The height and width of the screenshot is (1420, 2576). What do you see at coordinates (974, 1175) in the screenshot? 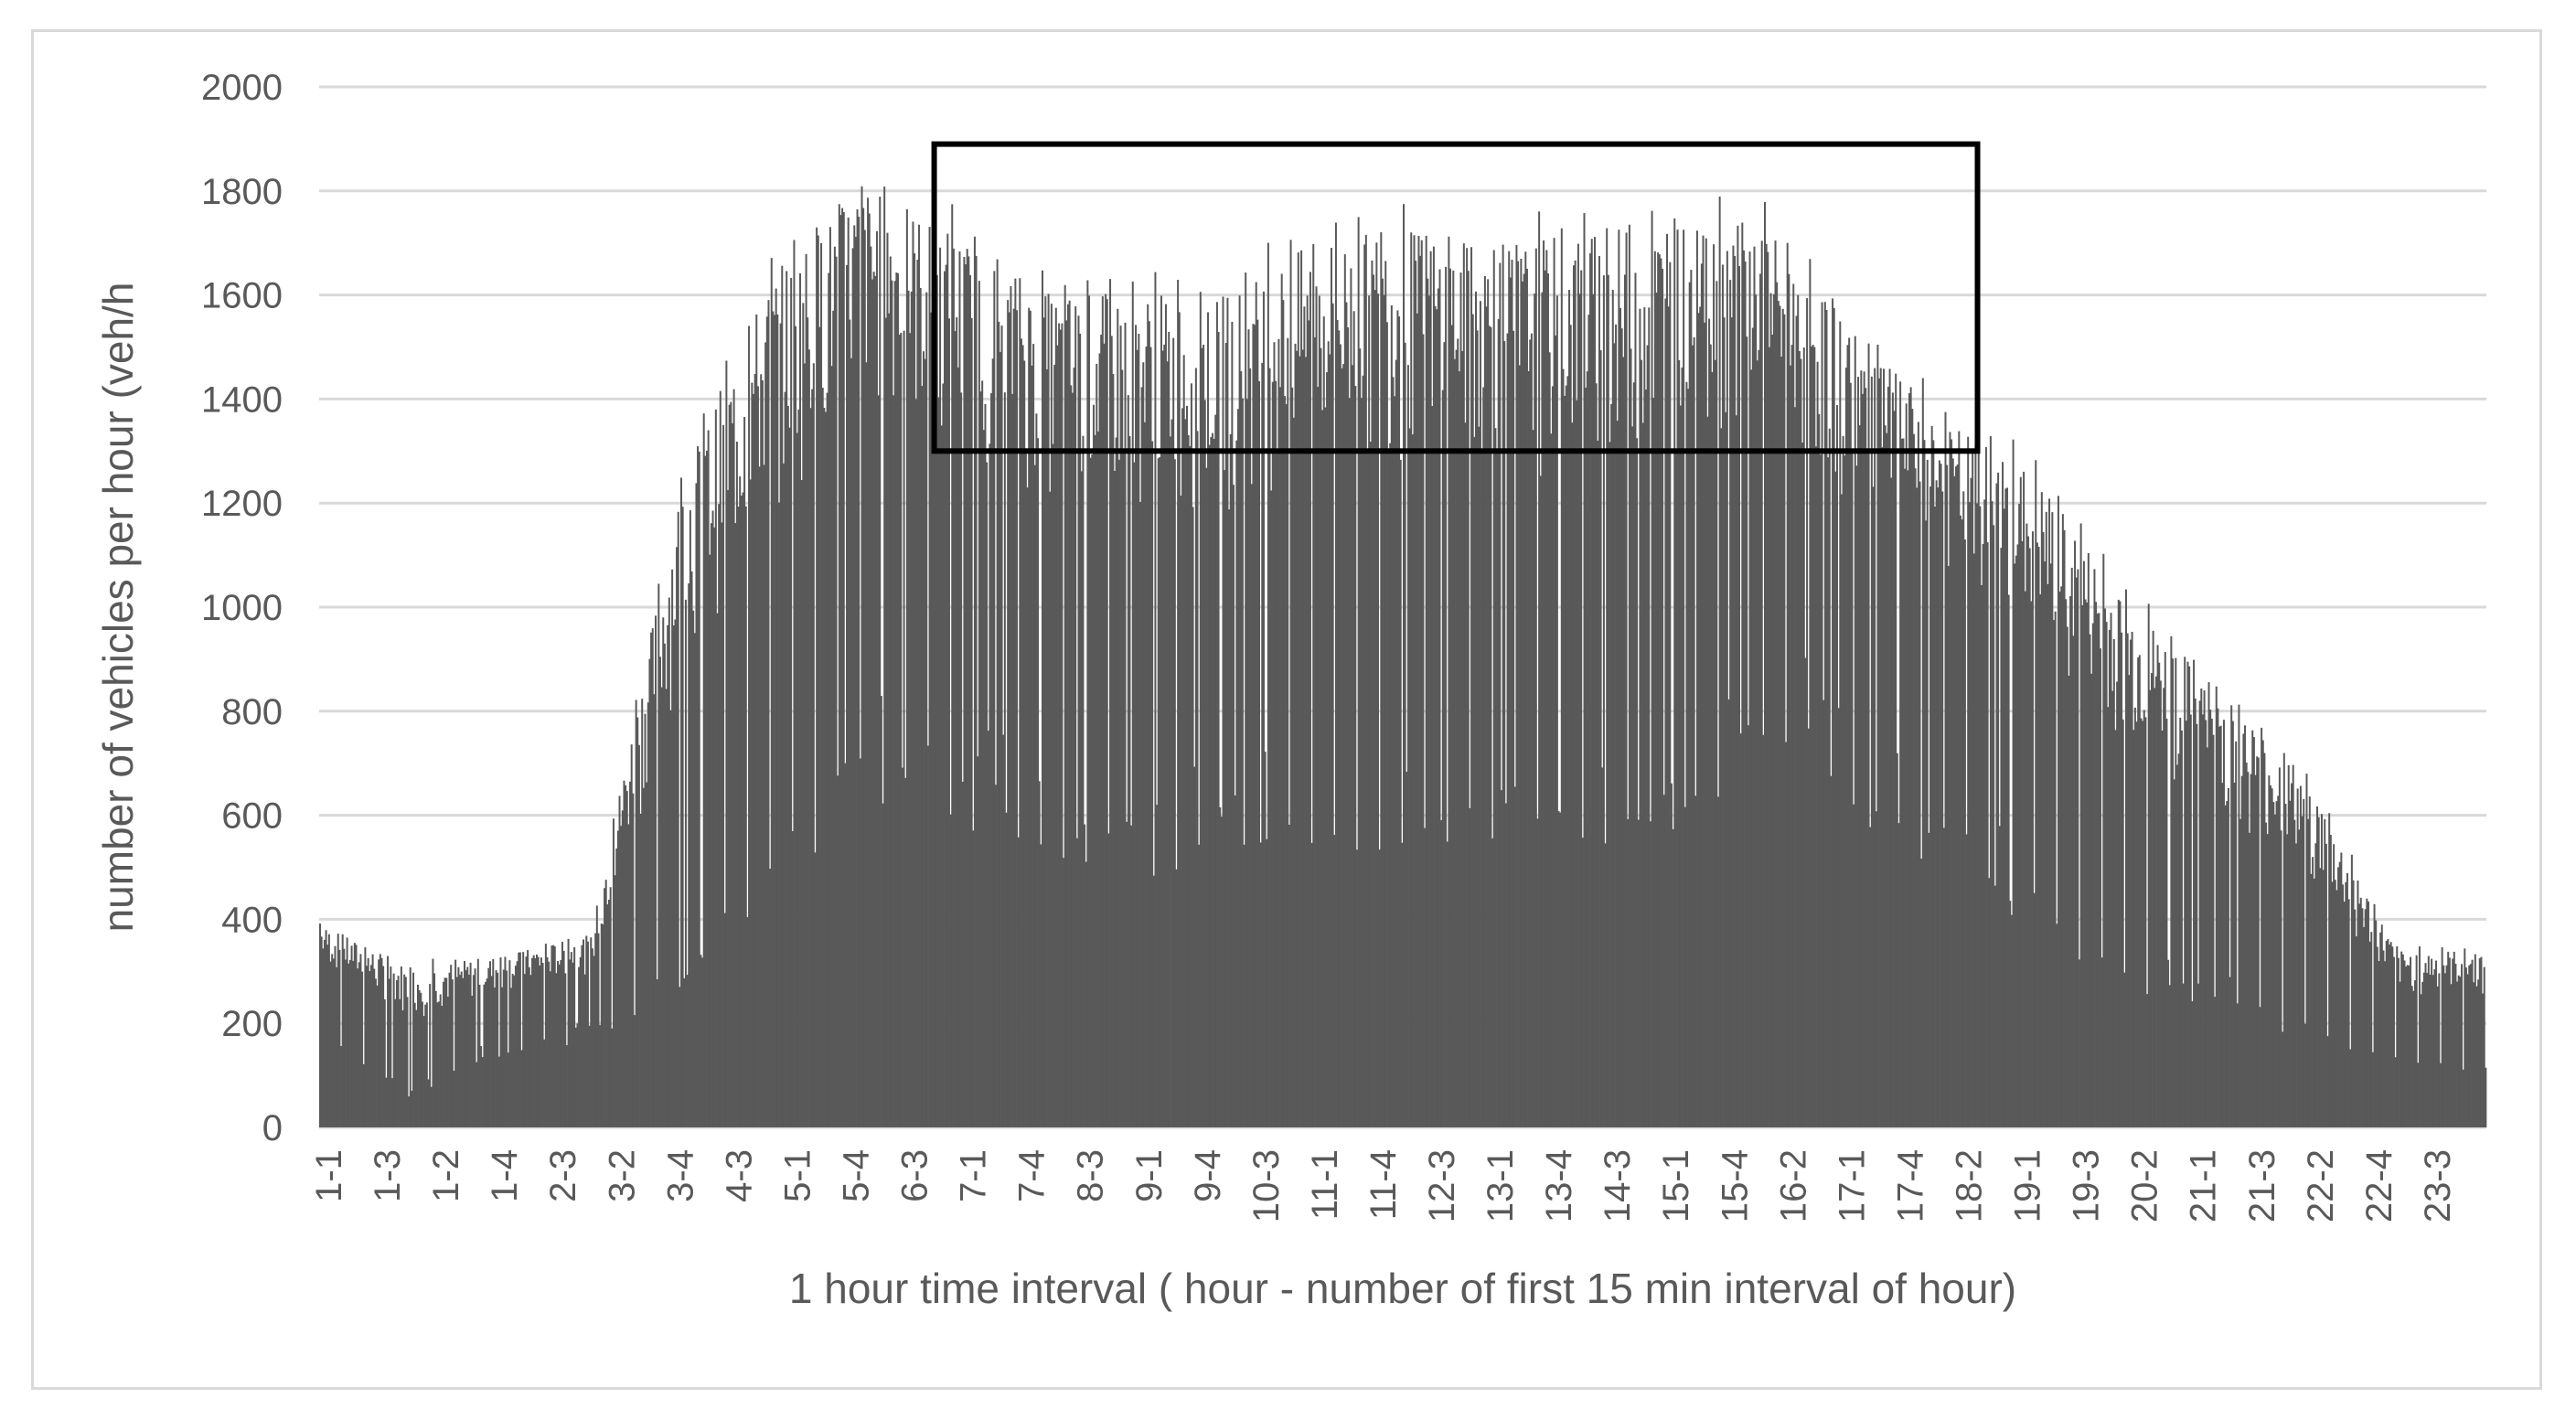
I see `x-tick-label: 7-1` at bounding box center [974, 1175].